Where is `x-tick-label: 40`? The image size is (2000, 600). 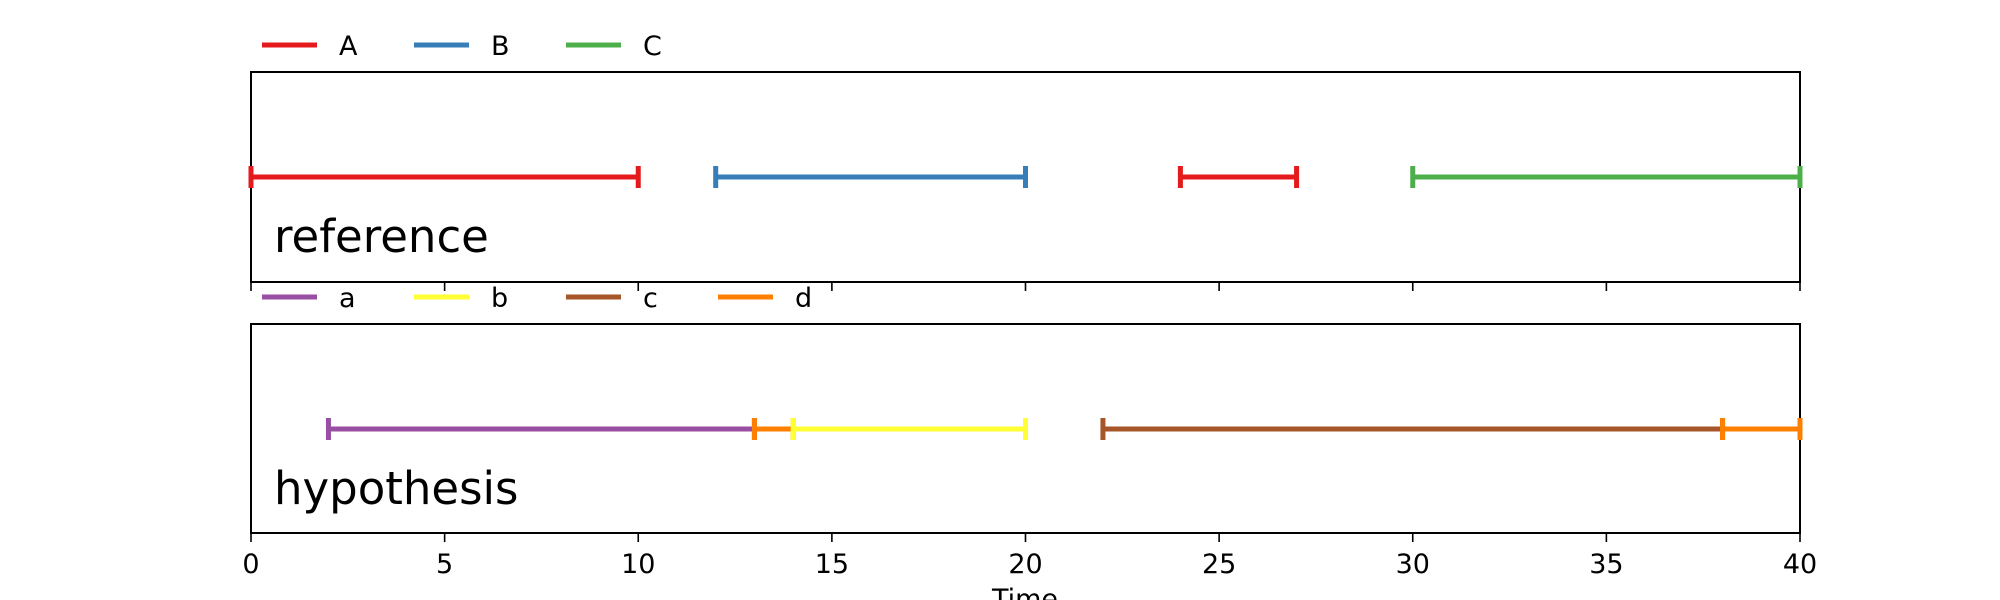
x-tick-label: 40 is located at coordinates (1800, 564).